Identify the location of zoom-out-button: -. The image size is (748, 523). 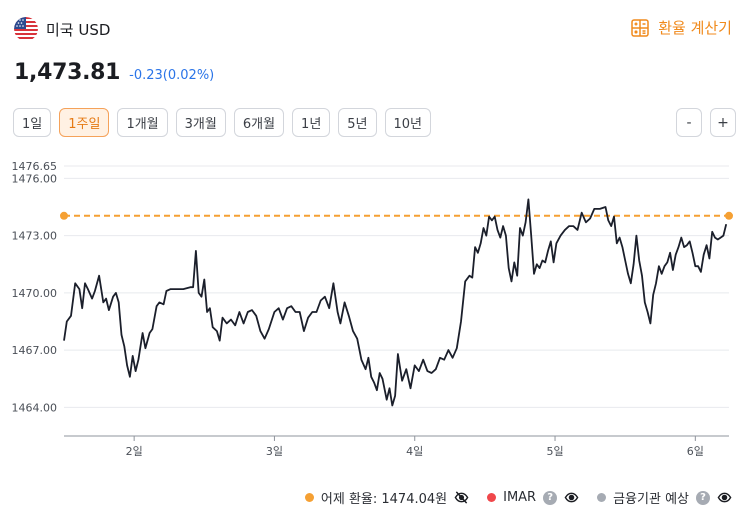
(689, 122).